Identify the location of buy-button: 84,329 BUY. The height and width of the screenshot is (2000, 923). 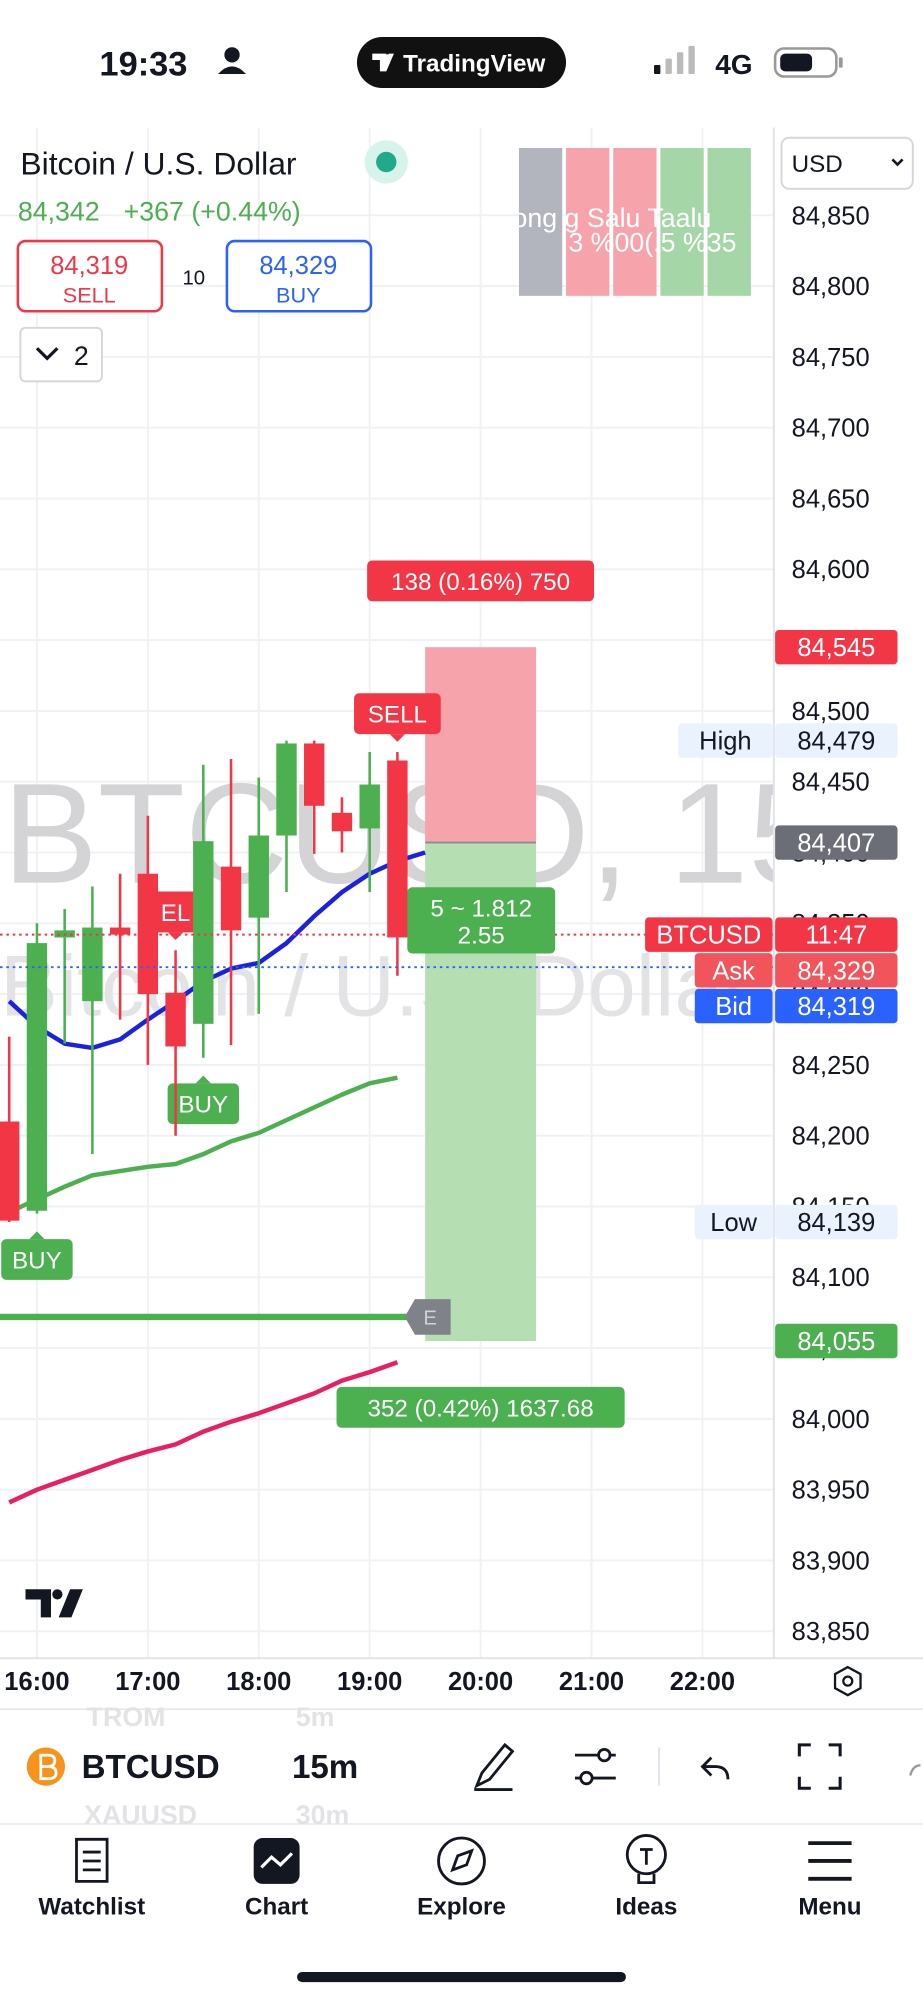
(299, 276).